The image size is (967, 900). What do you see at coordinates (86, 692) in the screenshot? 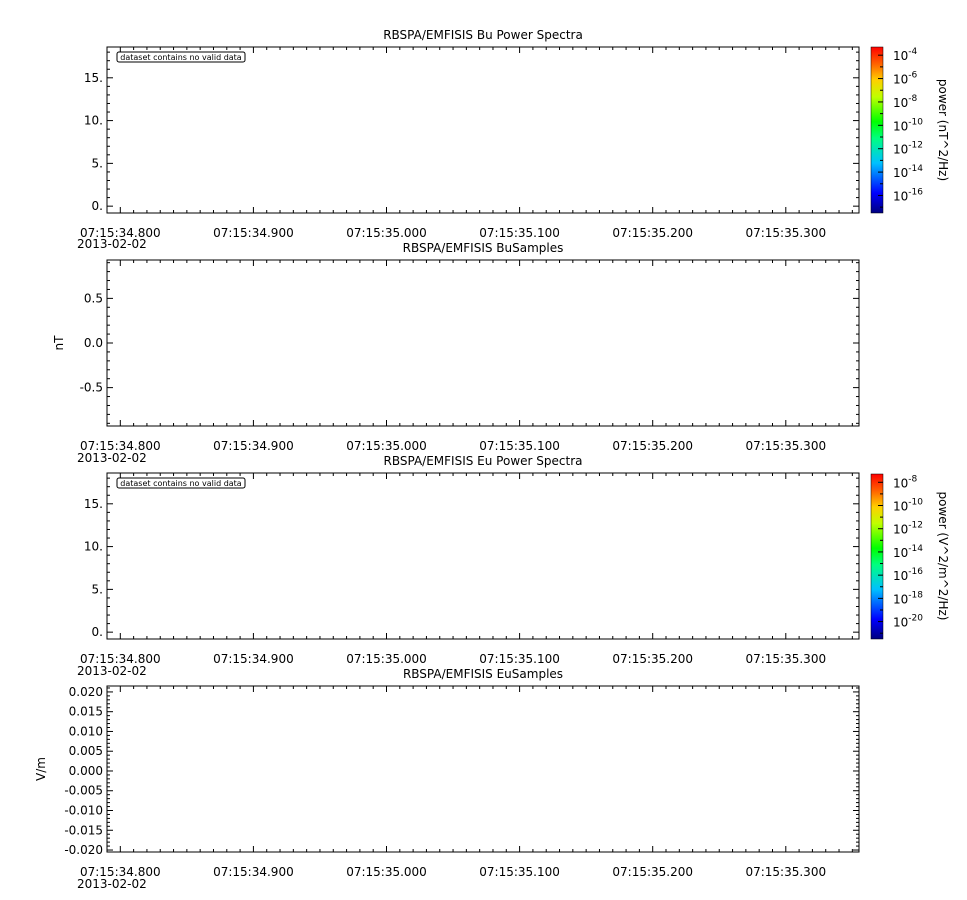
I see `y-tick-label: 0.020` at bounding box center [86, 692].